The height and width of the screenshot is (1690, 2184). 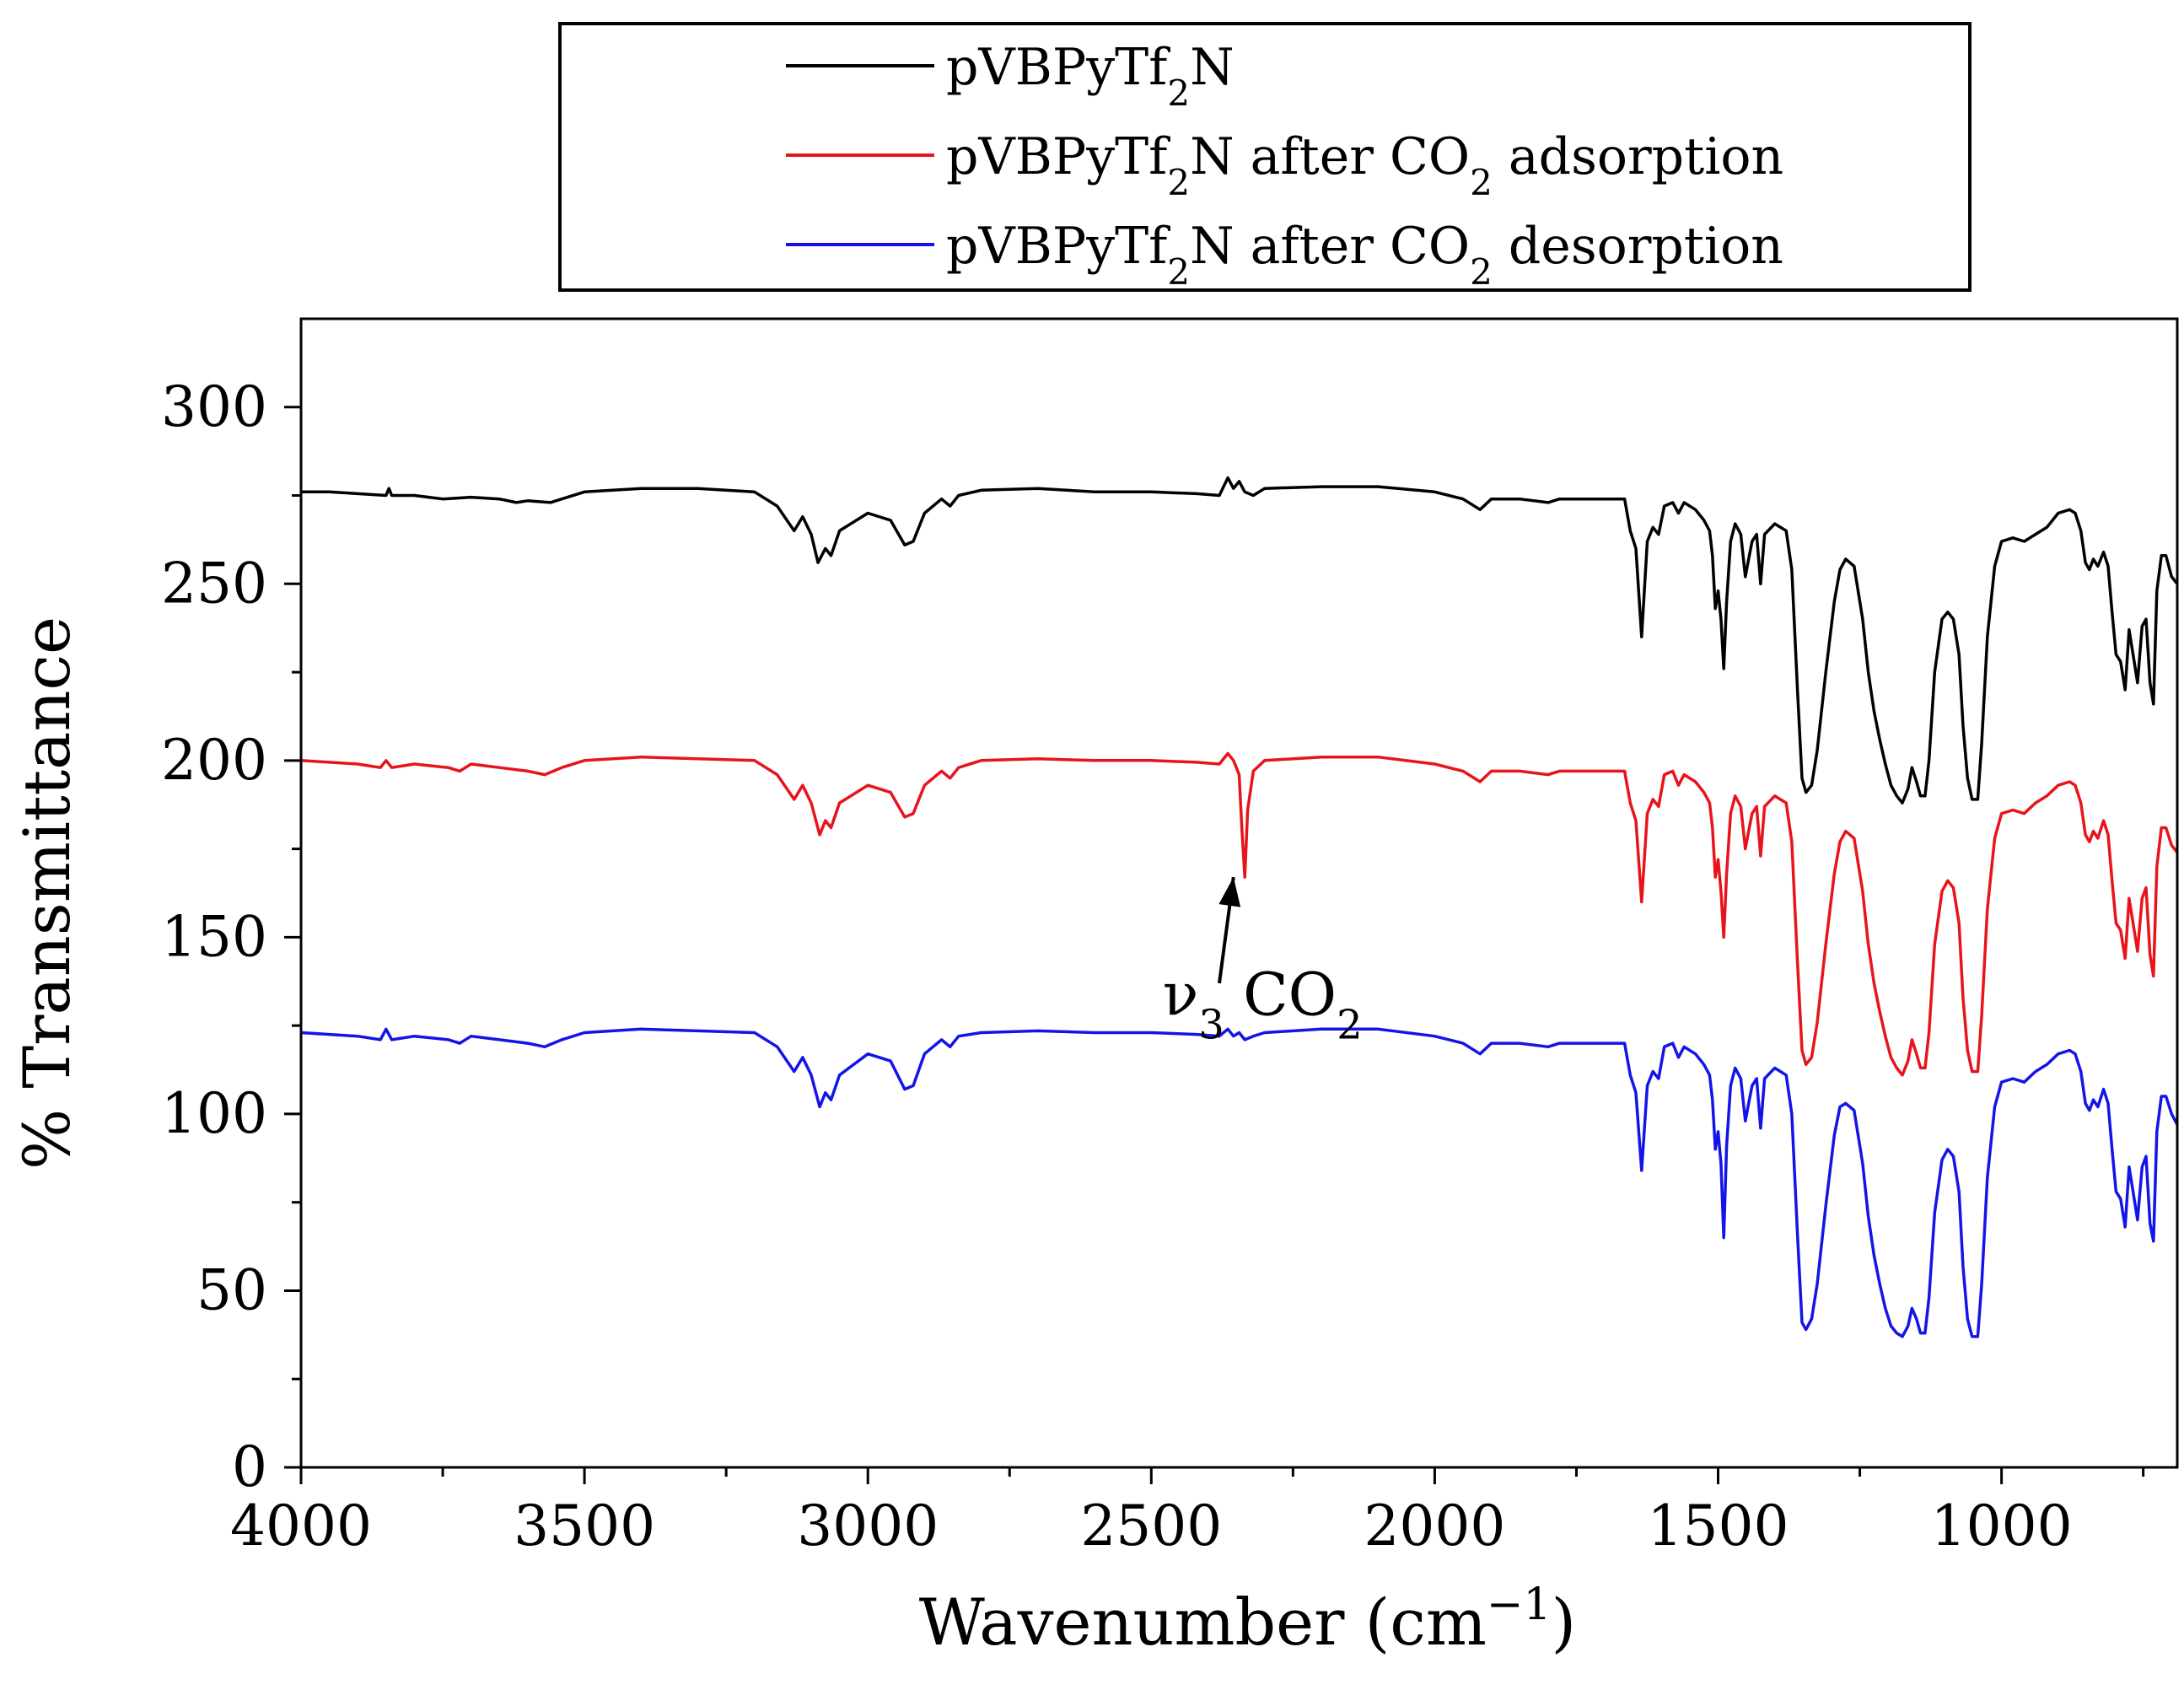 What do you see at coordinates (301, 1526) in the screenshot?
I see `x-tick-label: 4000` at bounding box center [301, 1526].